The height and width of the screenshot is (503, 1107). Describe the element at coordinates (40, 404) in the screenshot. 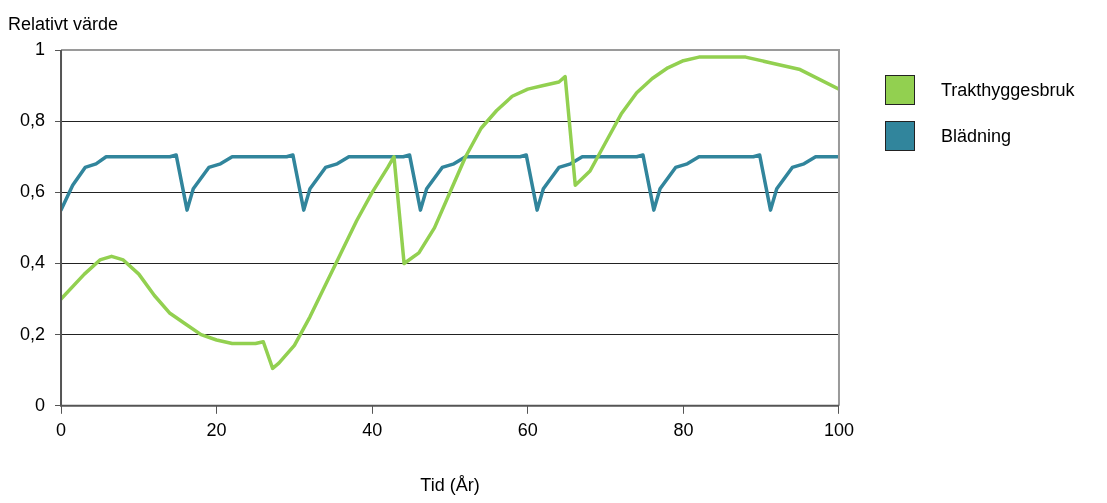

I see `y-tick-label: 0` at that location.